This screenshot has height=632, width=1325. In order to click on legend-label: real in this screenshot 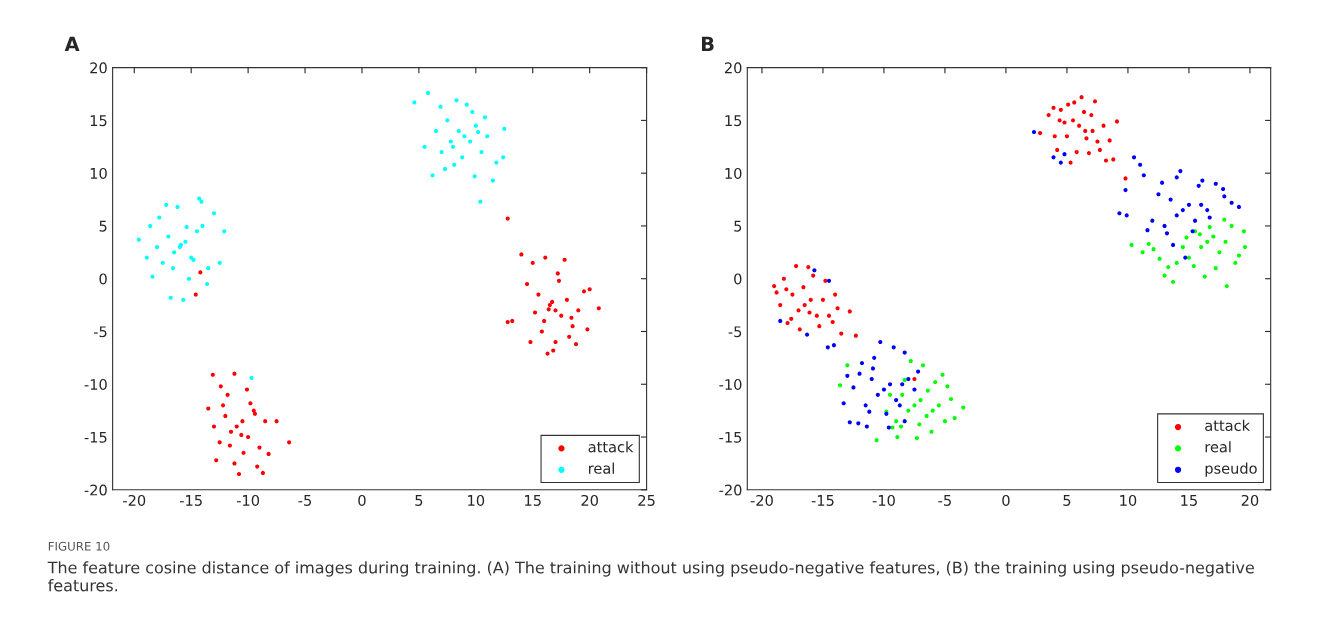, I will do `click(601, 468)`.